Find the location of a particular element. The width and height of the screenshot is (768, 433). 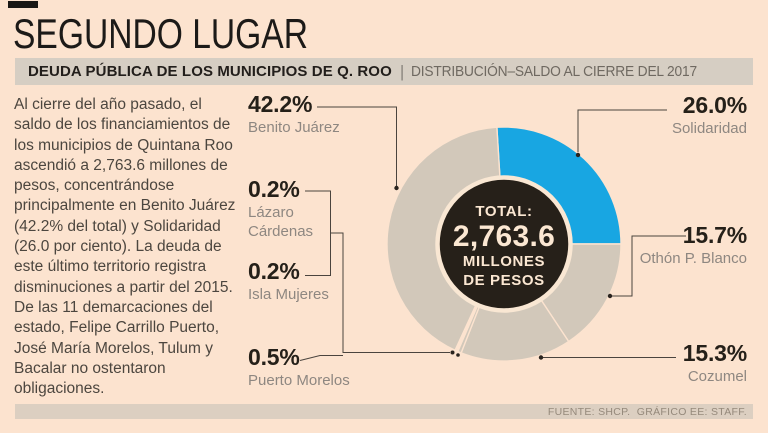

dot-solidaridad is located at coordinates (578, 155).